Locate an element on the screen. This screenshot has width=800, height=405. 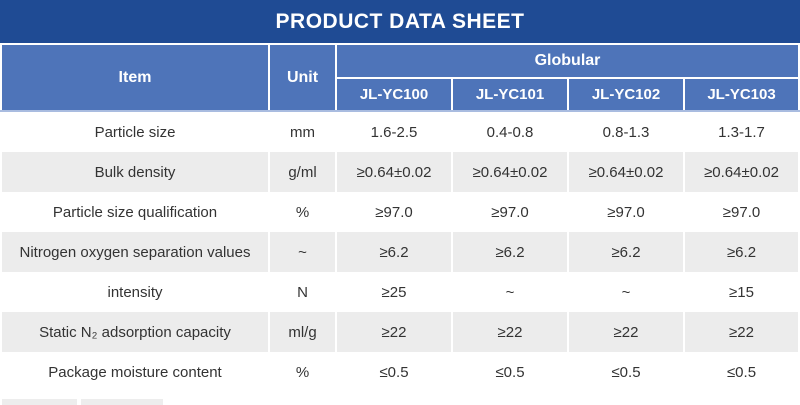
item-cell: intensity is located at coordinates (135, 292).